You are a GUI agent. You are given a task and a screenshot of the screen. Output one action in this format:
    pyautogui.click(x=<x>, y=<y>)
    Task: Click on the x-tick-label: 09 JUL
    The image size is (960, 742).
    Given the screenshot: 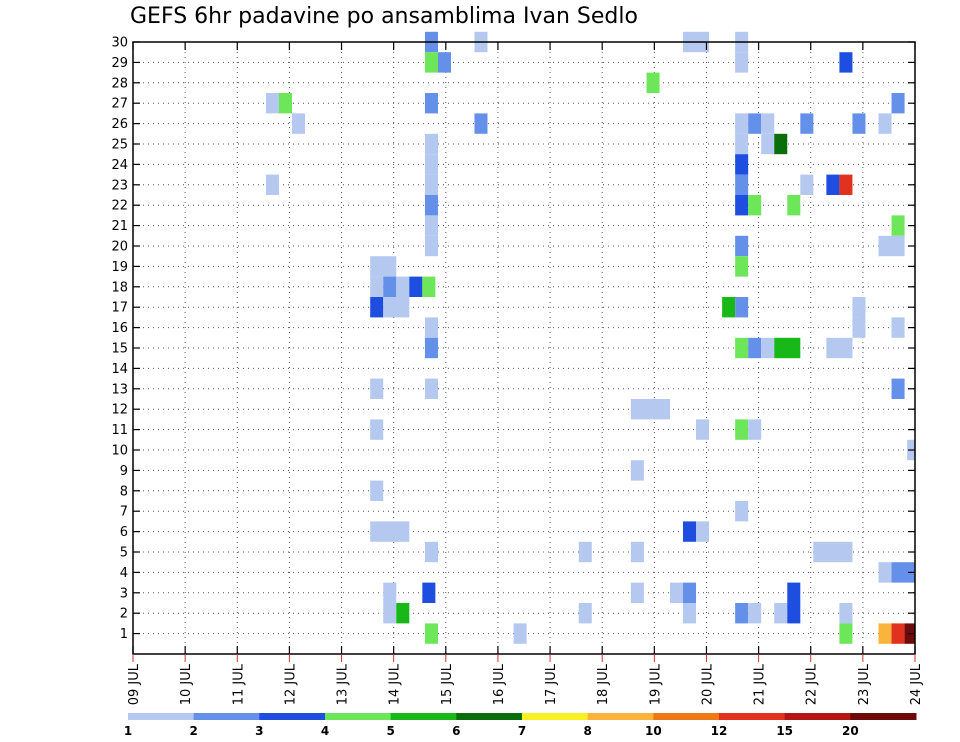 What is the action you would take?
    pyautogui.click(x=134, y=684)
    